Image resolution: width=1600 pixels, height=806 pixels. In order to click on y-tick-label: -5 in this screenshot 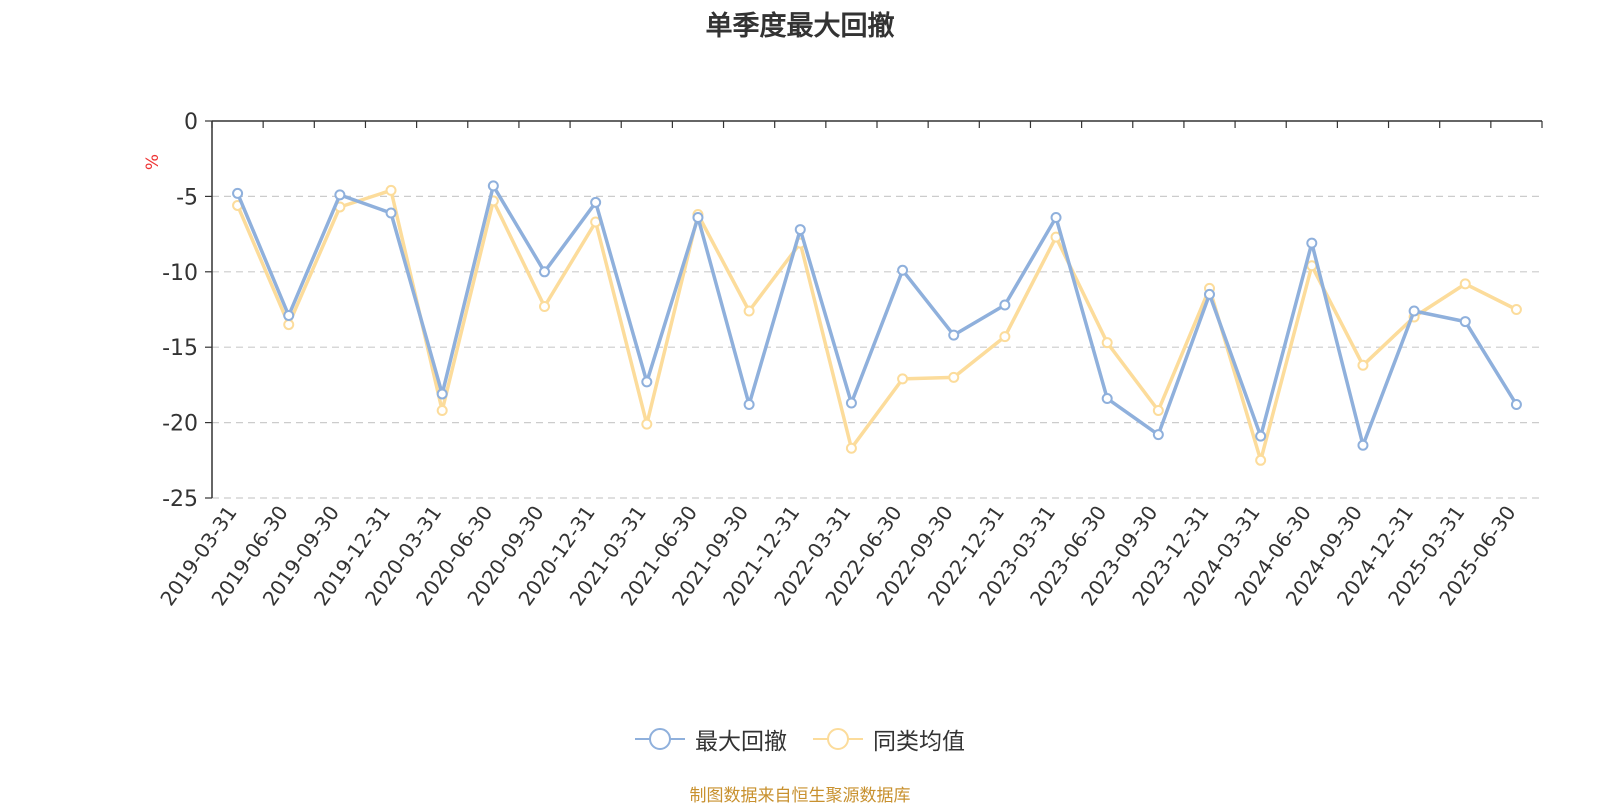, I will do `click(187, 197)`.